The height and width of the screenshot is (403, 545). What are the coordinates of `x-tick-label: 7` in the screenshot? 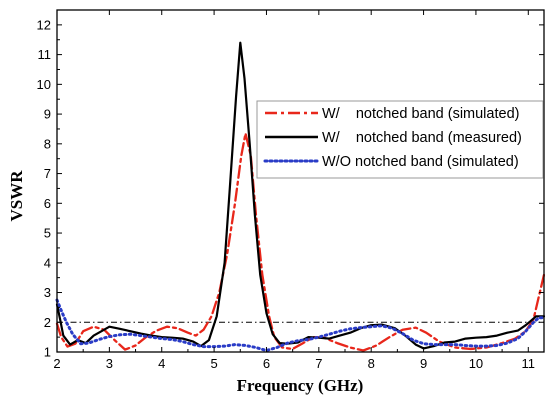 It's located at (318, 363).